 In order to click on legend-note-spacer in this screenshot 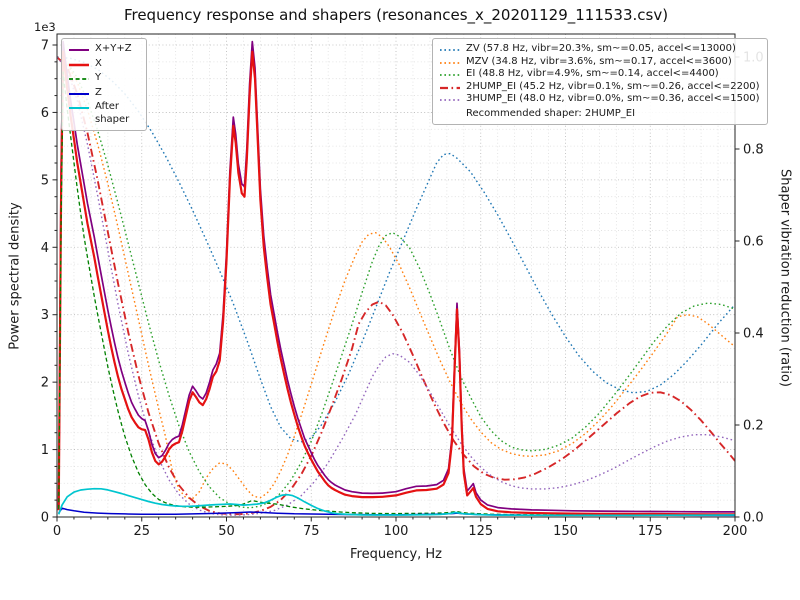, I will do `click(450, 114)`.